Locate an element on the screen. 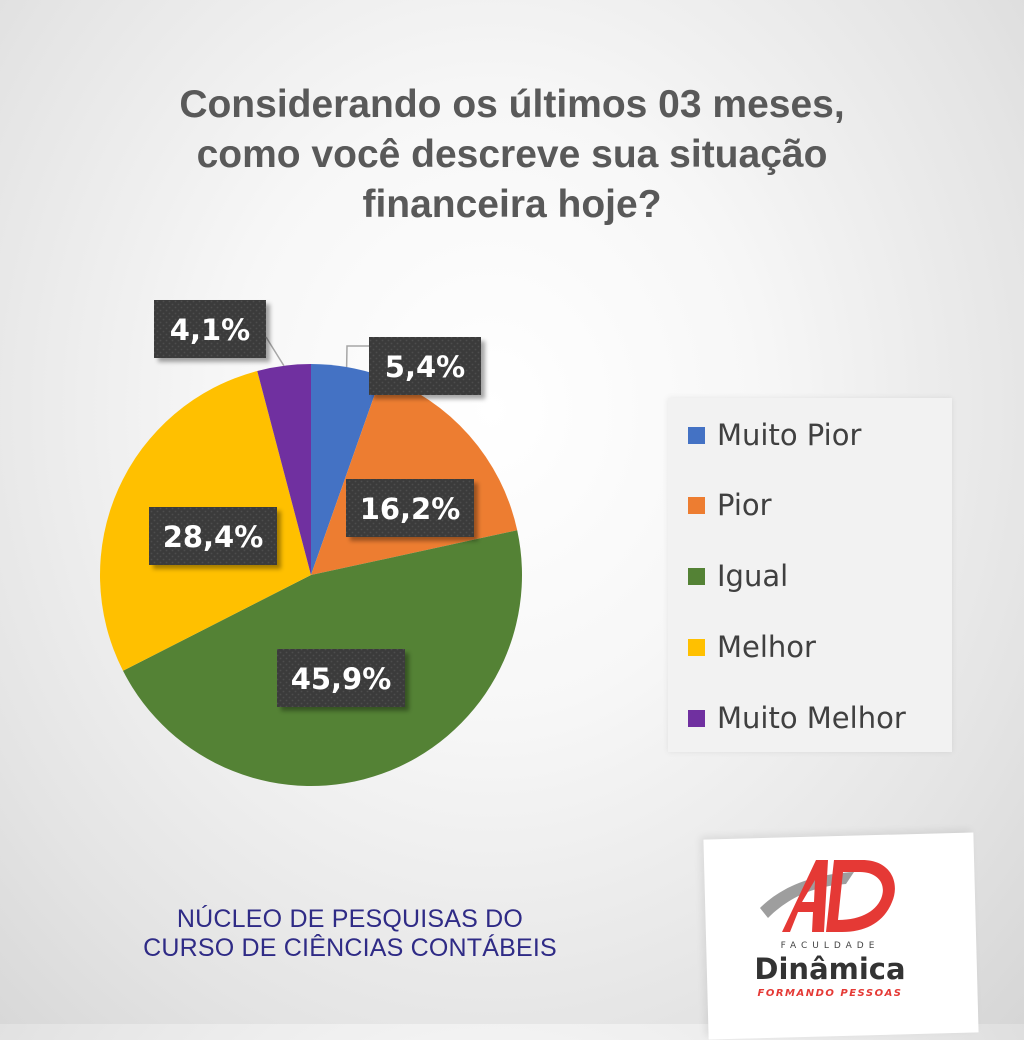  data-label-muito-pior: 5,4% is located at coordinates (425, 367).